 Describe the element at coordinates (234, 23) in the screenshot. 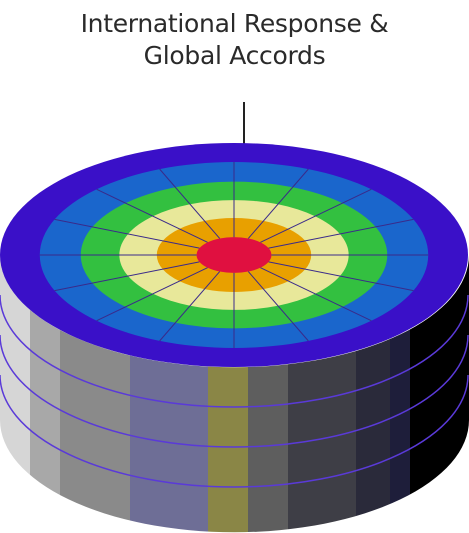

I see `title-line-1: International Response &` at that location.